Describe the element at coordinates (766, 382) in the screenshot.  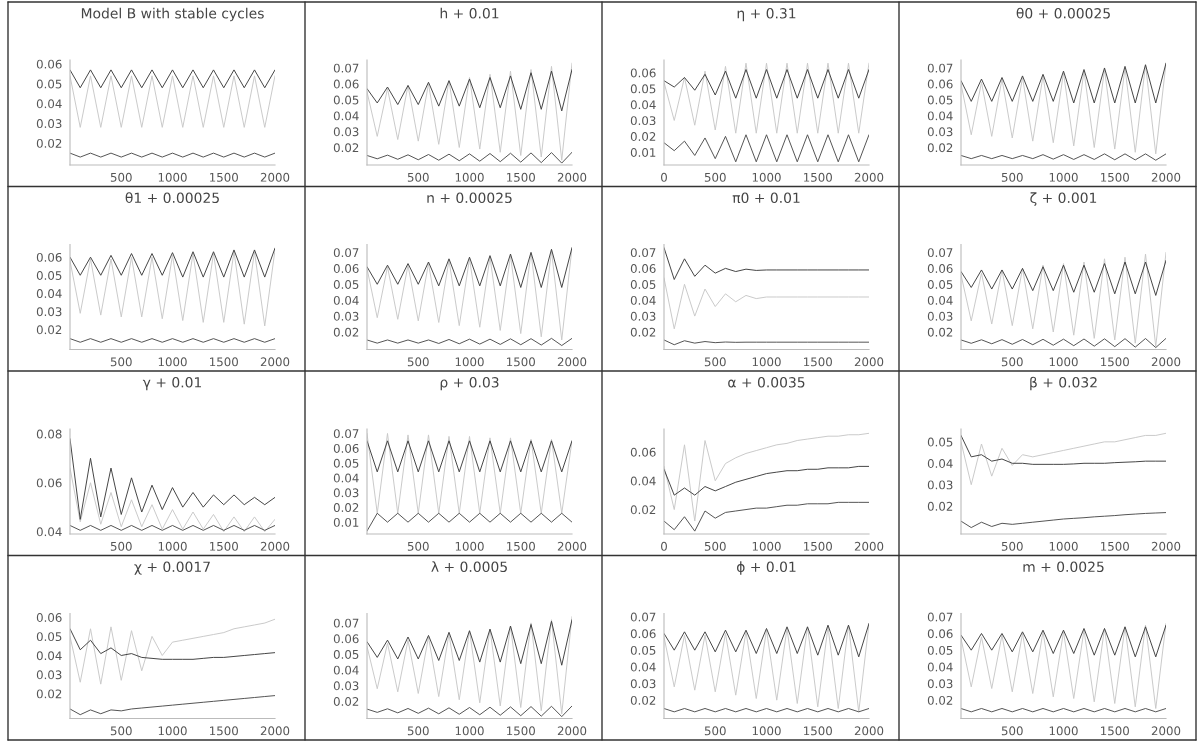
I see `chart-title: α + 0.0035` at that location.